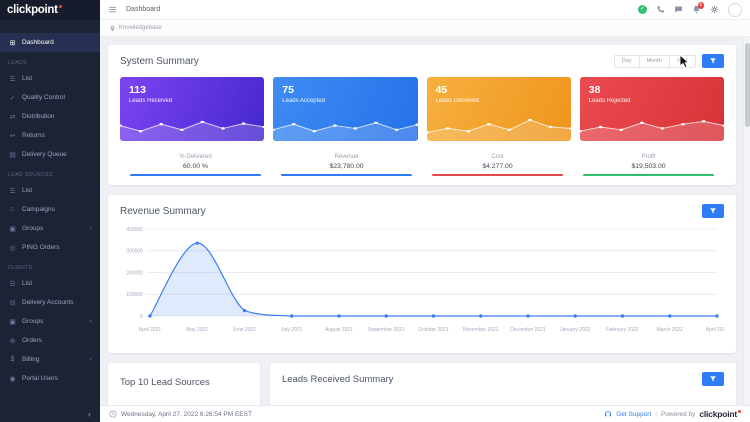  Describe the element at coordinates (50, 359) in the screenshot. I see `sidebar-item-billing: $ Billing ‹` at that location.